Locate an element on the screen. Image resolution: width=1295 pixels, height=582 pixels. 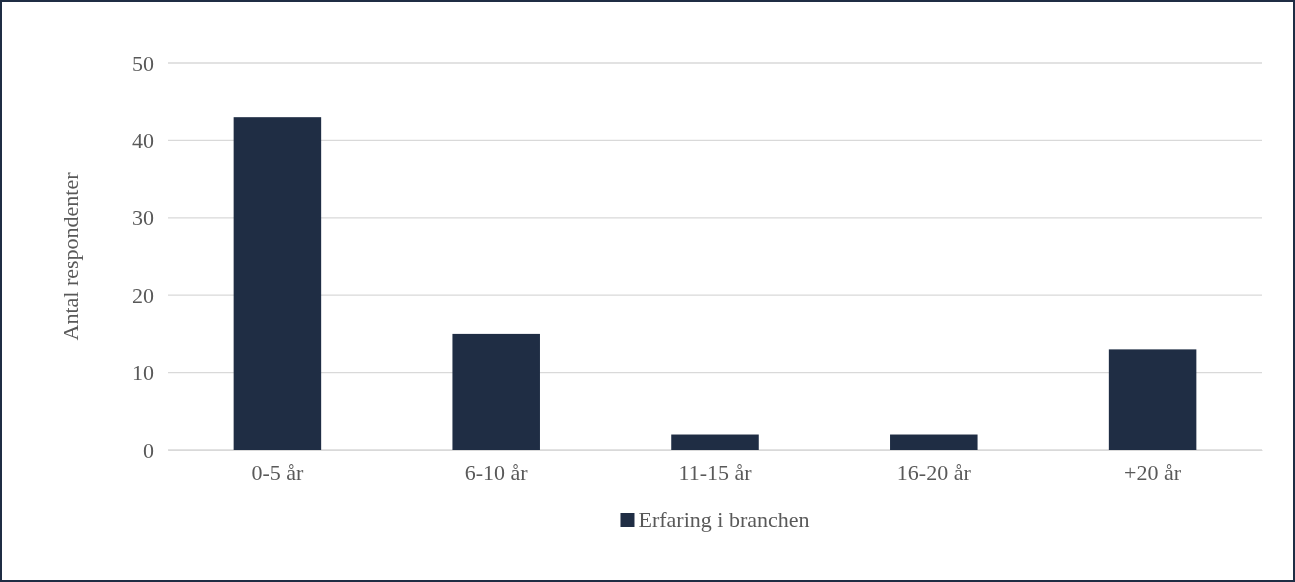
y-axis-title: Antal respondenter is located at coordinates (70, 256).